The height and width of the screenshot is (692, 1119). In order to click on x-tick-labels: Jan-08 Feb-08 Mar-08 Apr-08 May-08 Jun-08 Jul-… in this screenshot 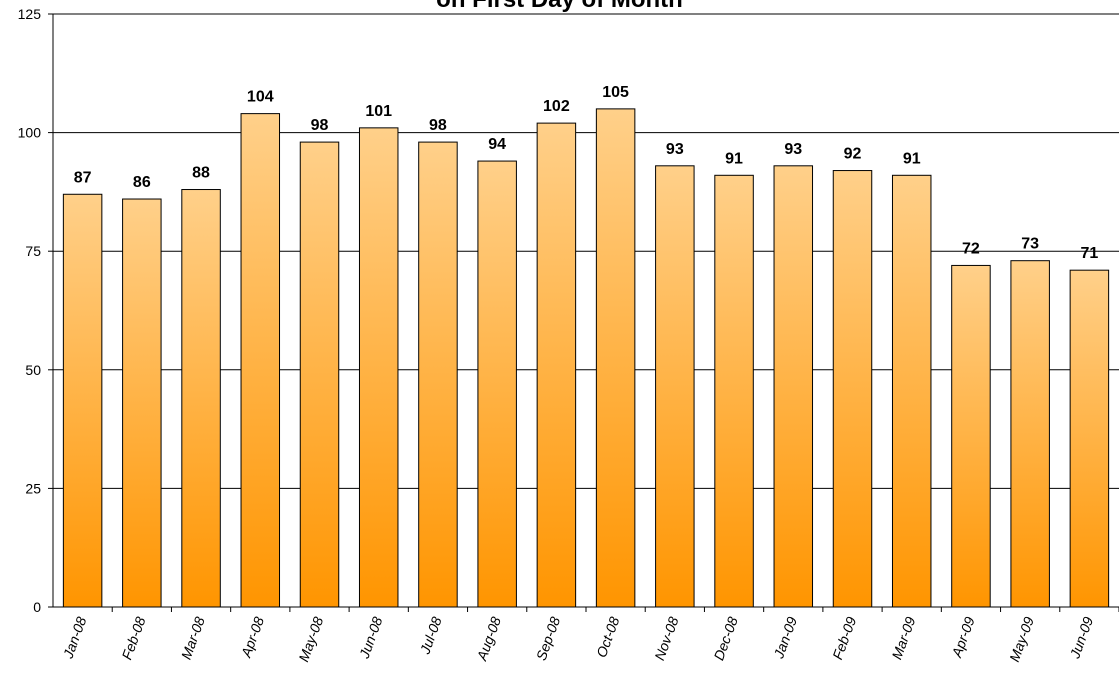, I will do `click(577, 639)`.